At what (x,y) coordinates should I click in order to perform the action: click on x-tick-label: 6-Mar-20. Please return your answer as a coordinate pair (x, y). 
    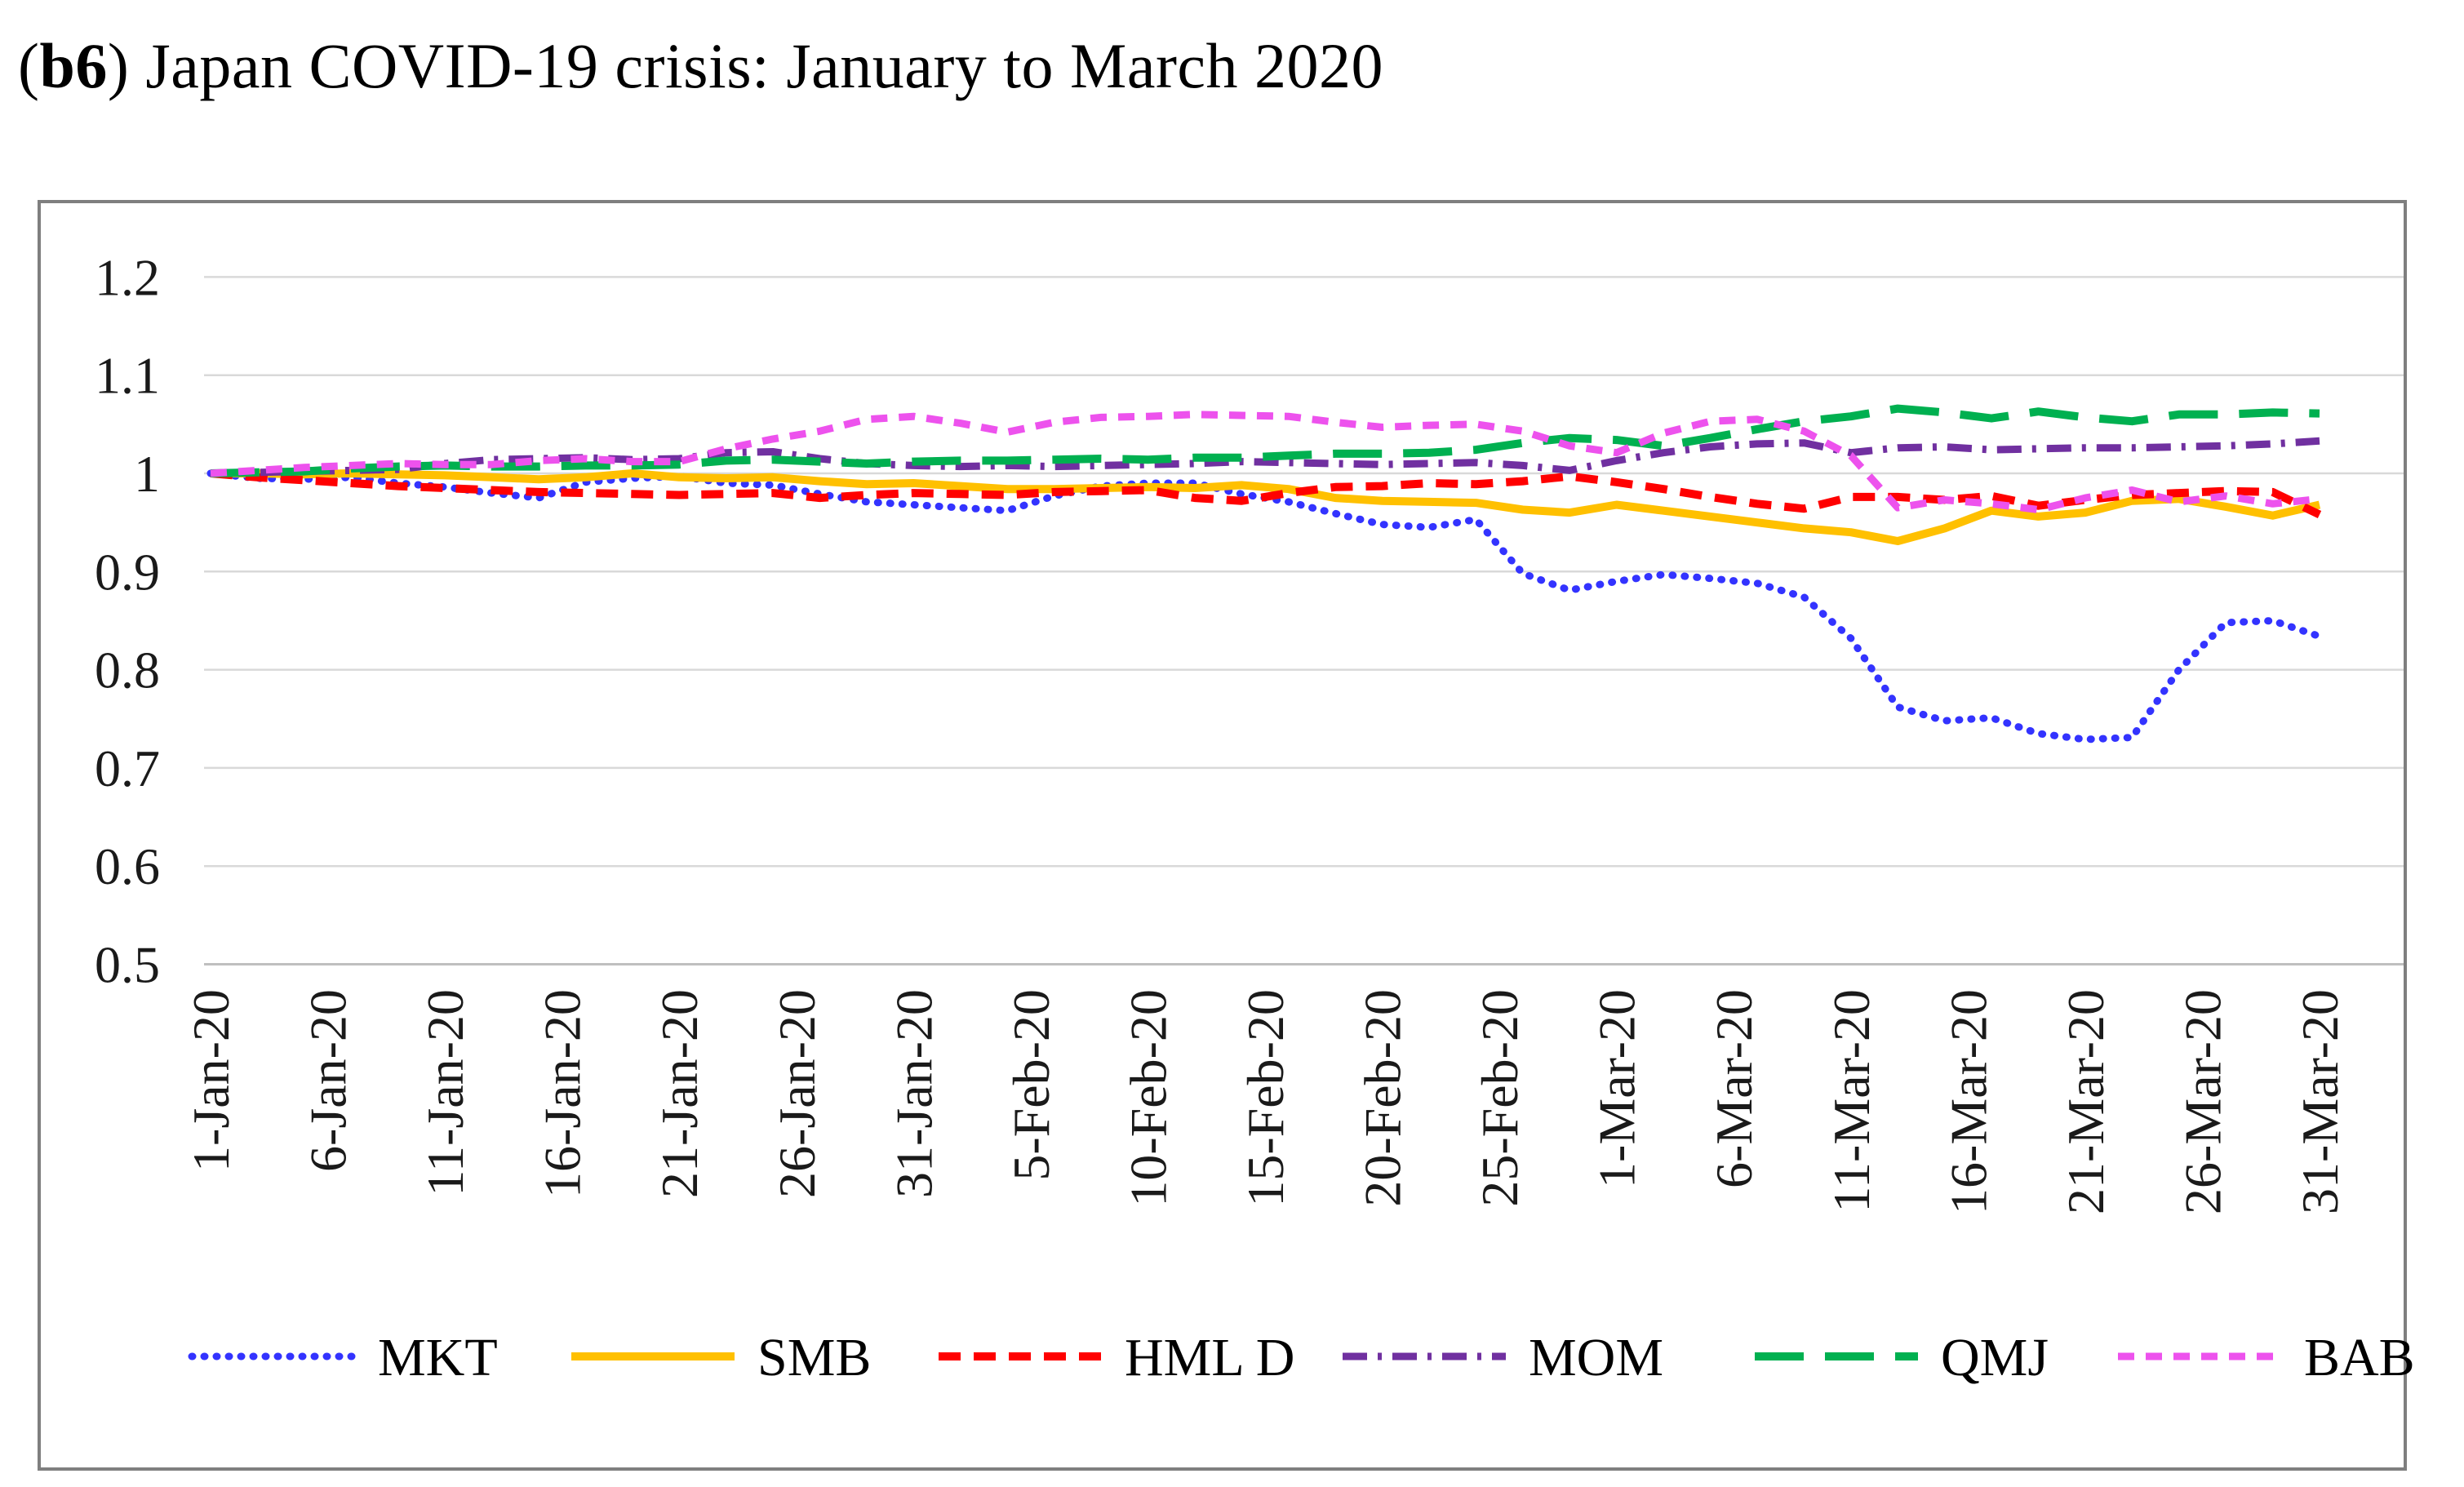
    Looking at the image, I should click on (1734, 1088).